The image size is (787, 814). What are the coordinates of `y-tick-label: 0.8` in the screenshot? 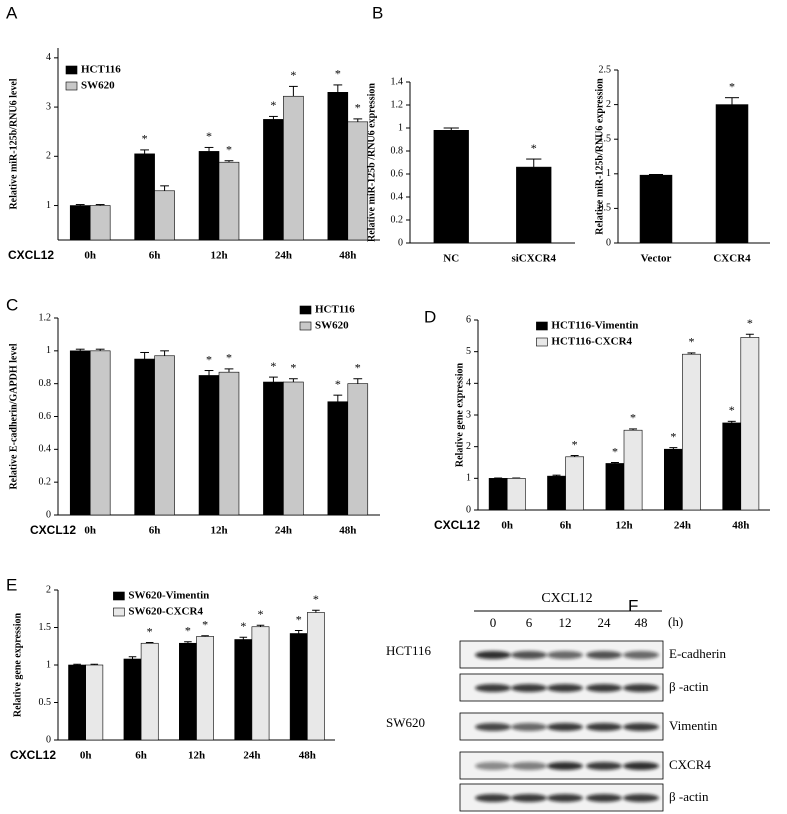 It's located at (45, 383).